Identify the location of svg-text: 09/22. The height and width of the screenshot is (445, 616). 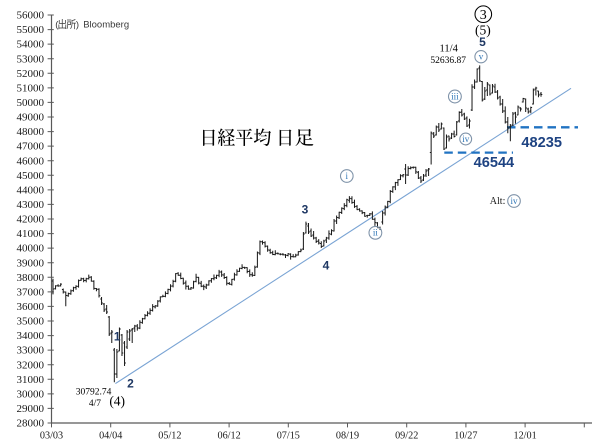
(406, 436).